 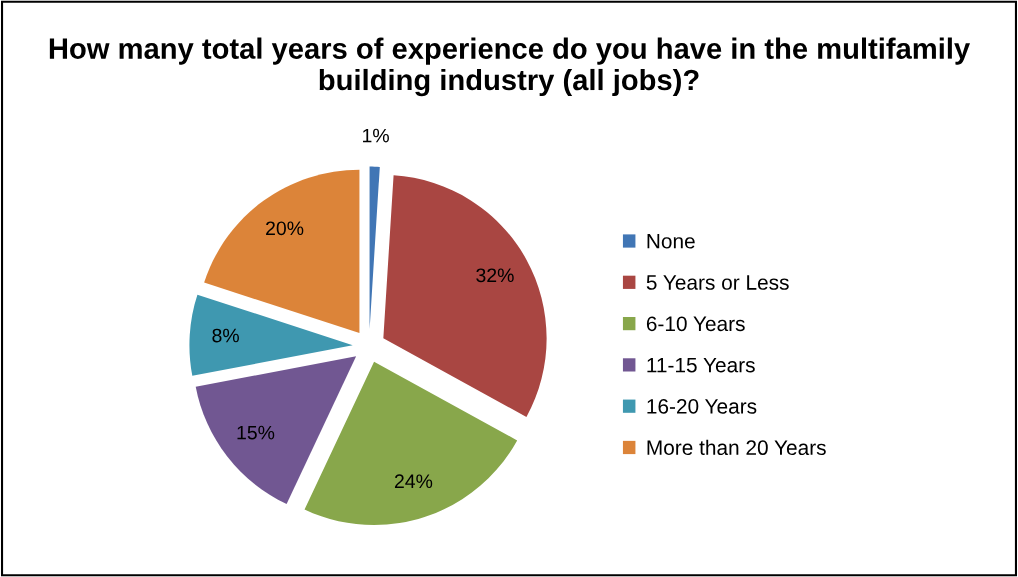 What do you see at coordinates (695, 324) in the screenshot?
I see `legend-label: 6-10 Years` at bounding box center [695, 324].